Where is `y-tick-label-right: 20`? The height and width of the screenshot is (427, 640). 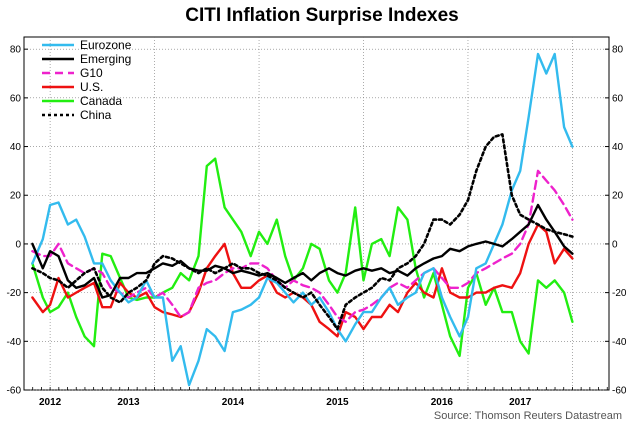 y-tick-label-right: 20 is located at coordinates (618, 196).